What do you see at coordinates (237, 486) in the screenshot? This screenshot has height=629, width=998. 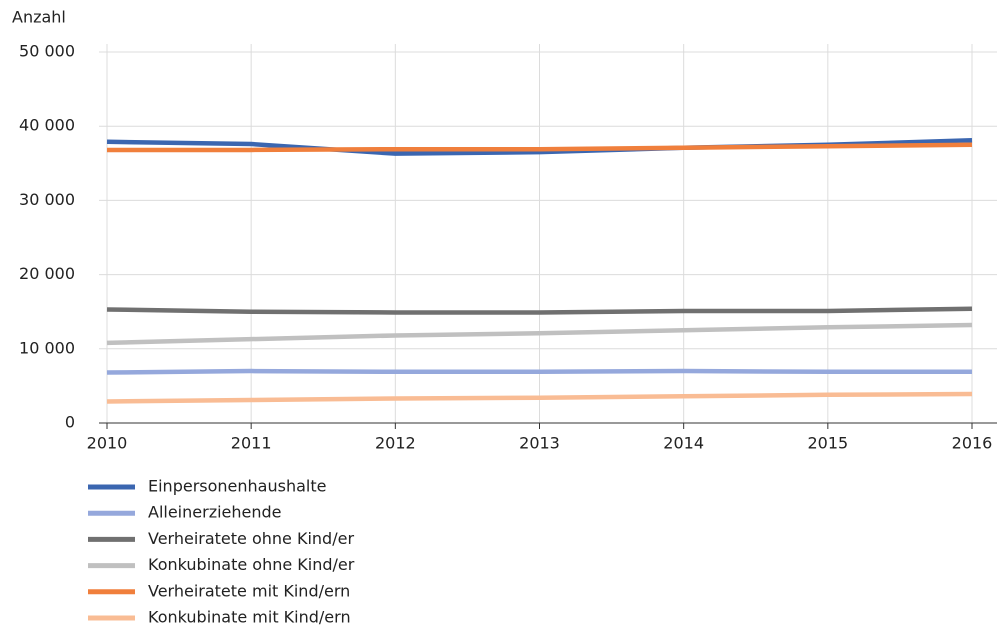 I see `legend-label: Einpersonenhaushalte` at bounding box center [237, 486].